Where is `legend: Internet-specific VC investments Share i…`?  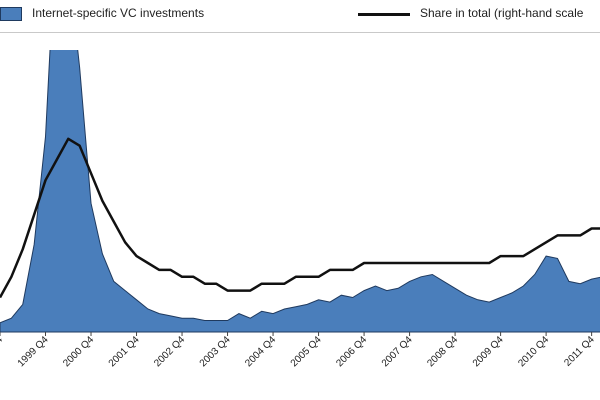 legend: Internet-specific VC investments Share i… is located at coordinates (300, 16).